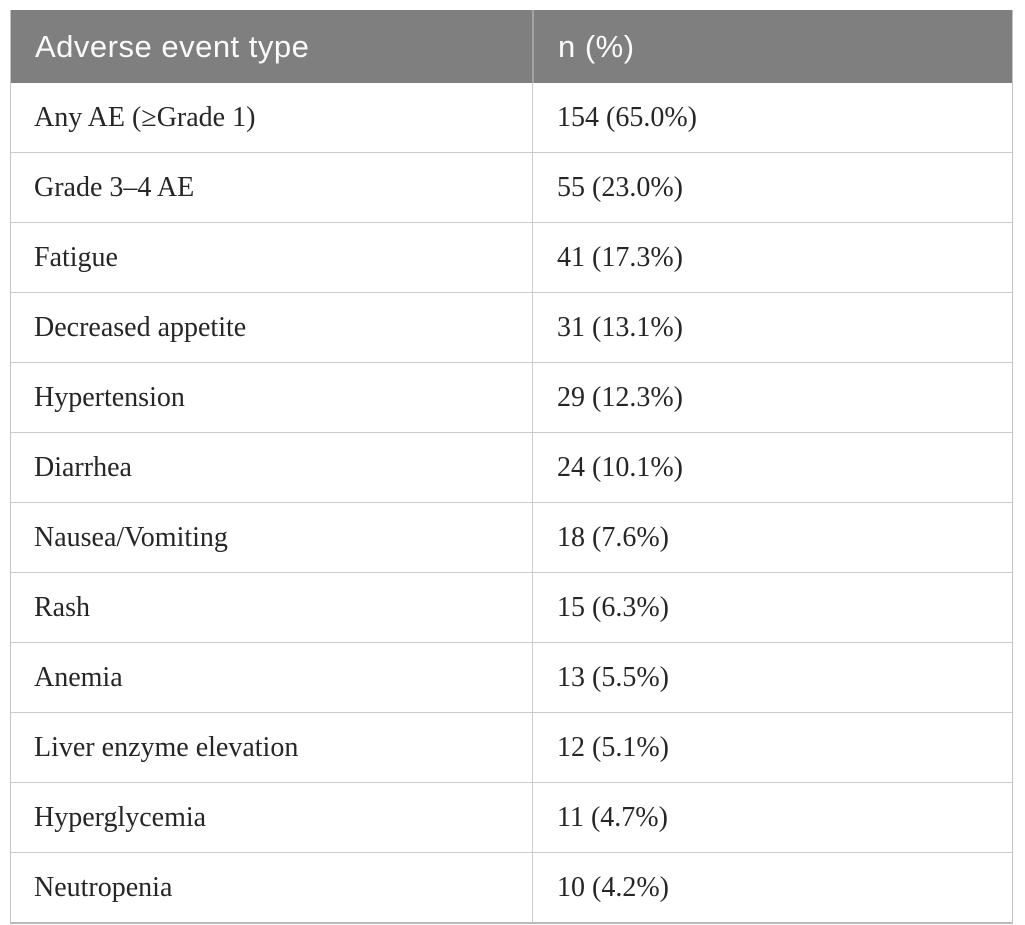 This screenshot has height=925, width=1025. I want to click on header-adverse-event-type: Adverse event type, so click(172, 46).